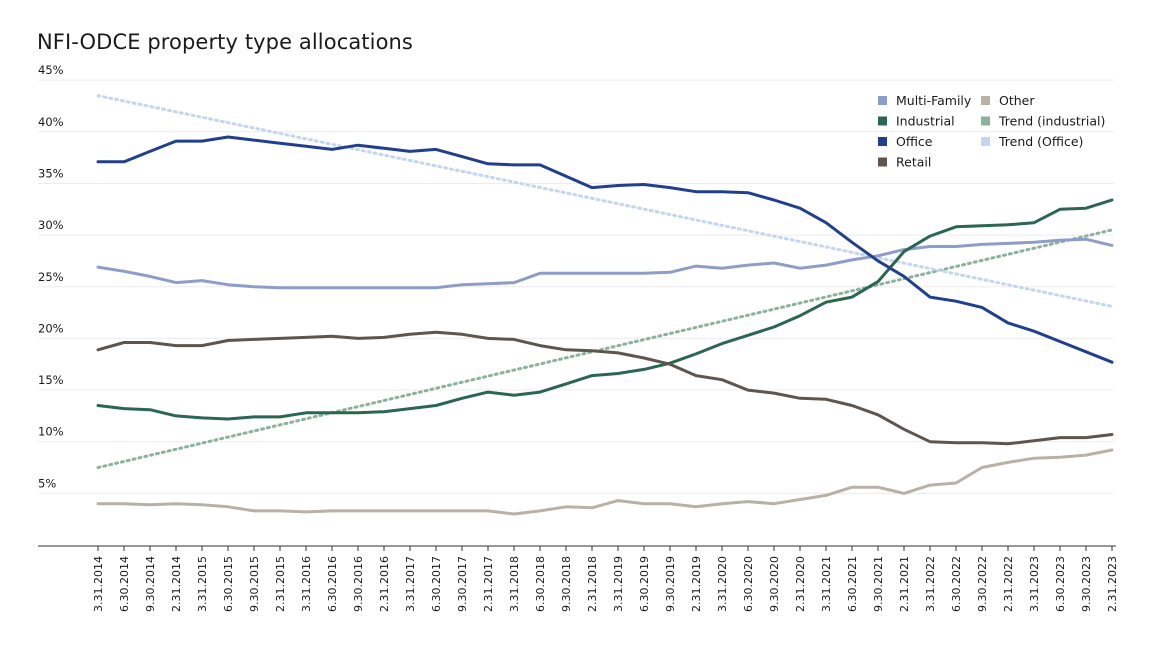 The image size is (1152, 648). I want to click on series-line-multi-family, so click(605, 263).